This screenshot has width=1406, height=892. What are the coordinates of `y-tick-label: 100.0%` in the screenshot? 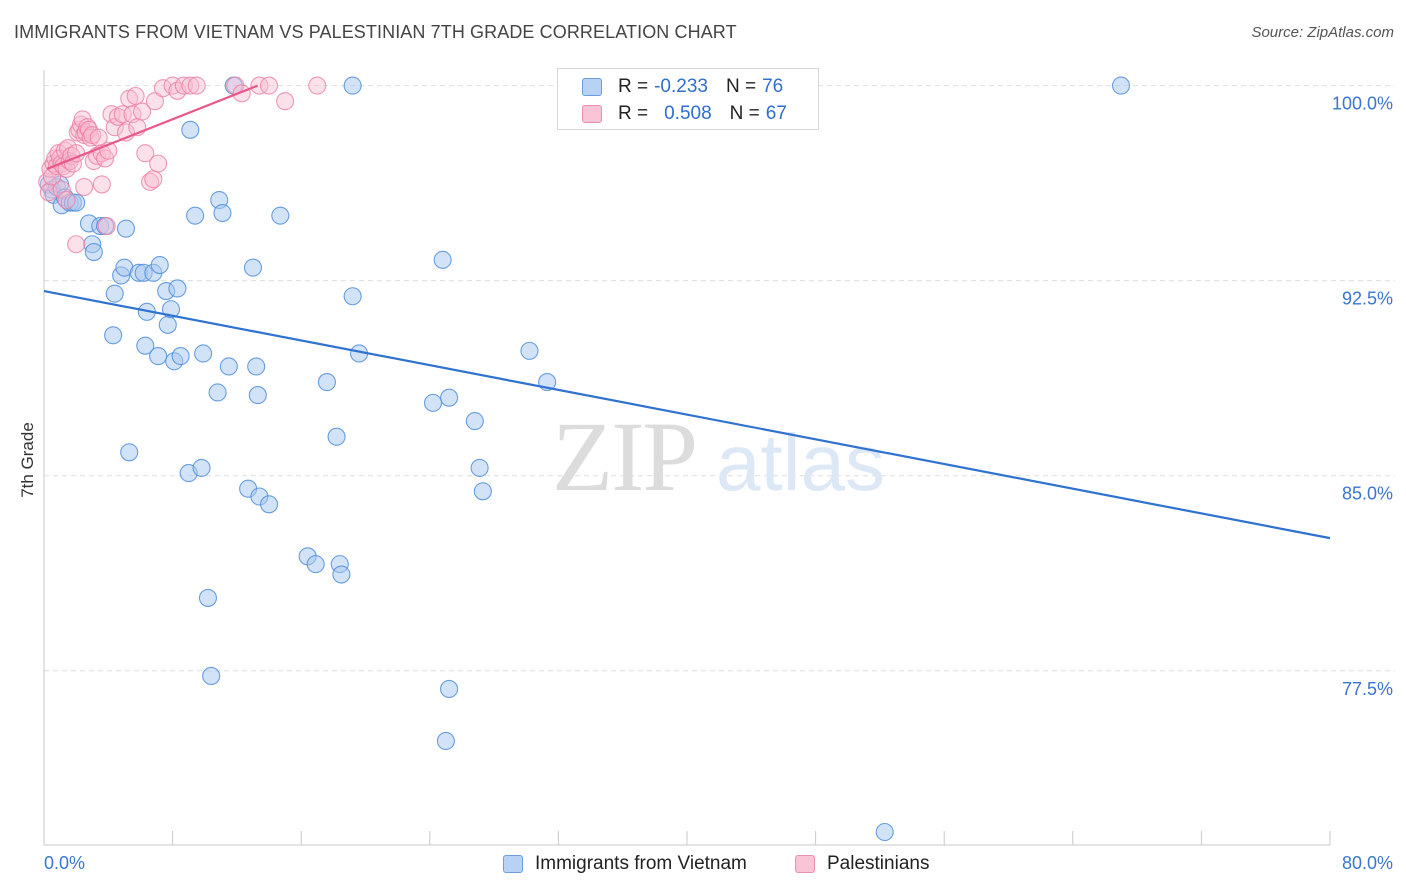 It's located at (1362, 104).